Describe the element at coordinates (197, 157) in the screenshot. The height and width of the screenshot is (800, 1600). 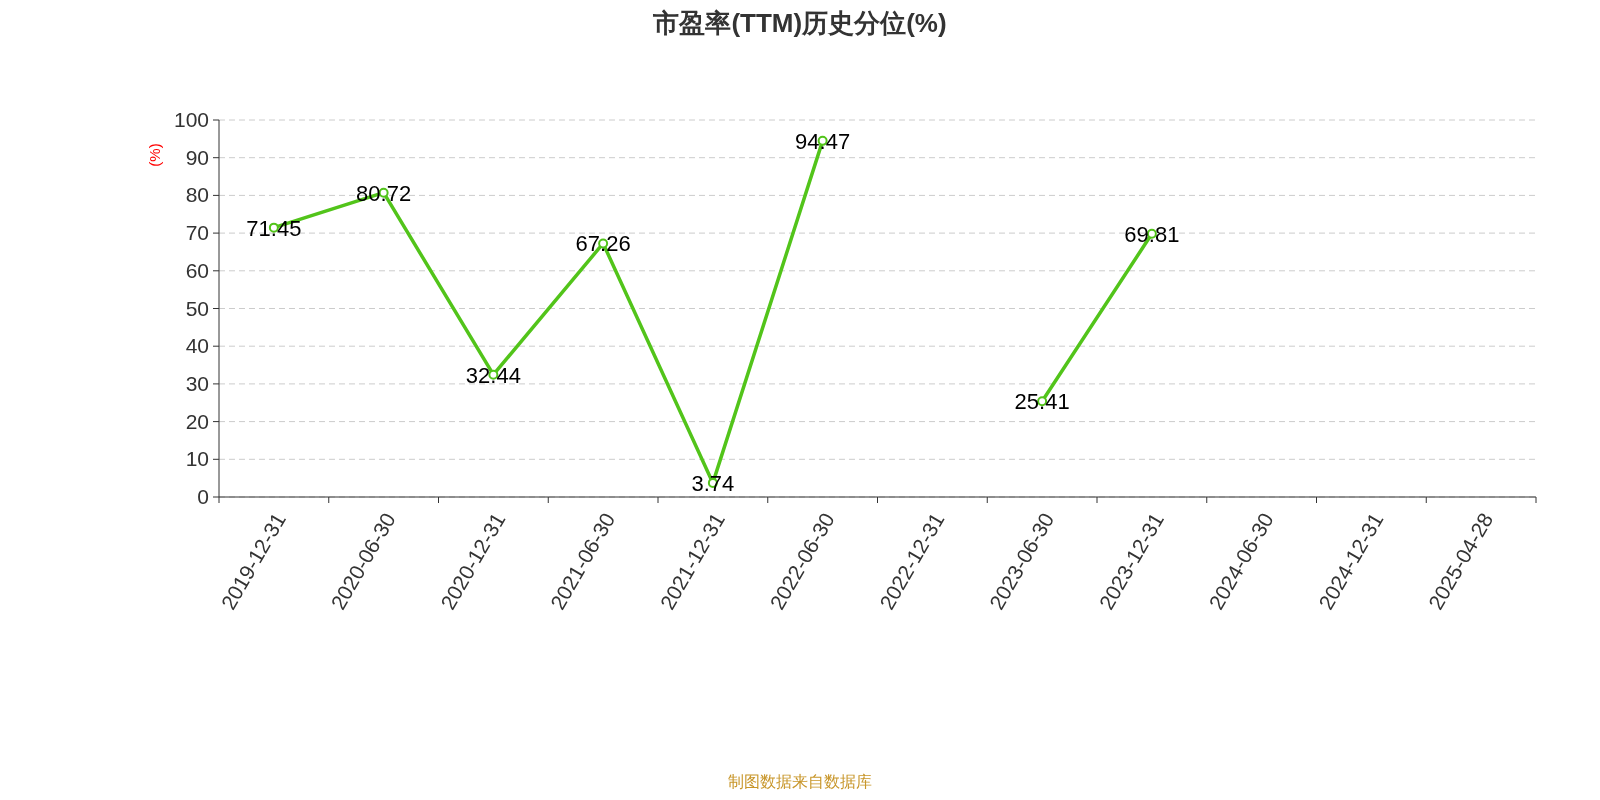
I see `y-tick-label: 90` at that location.